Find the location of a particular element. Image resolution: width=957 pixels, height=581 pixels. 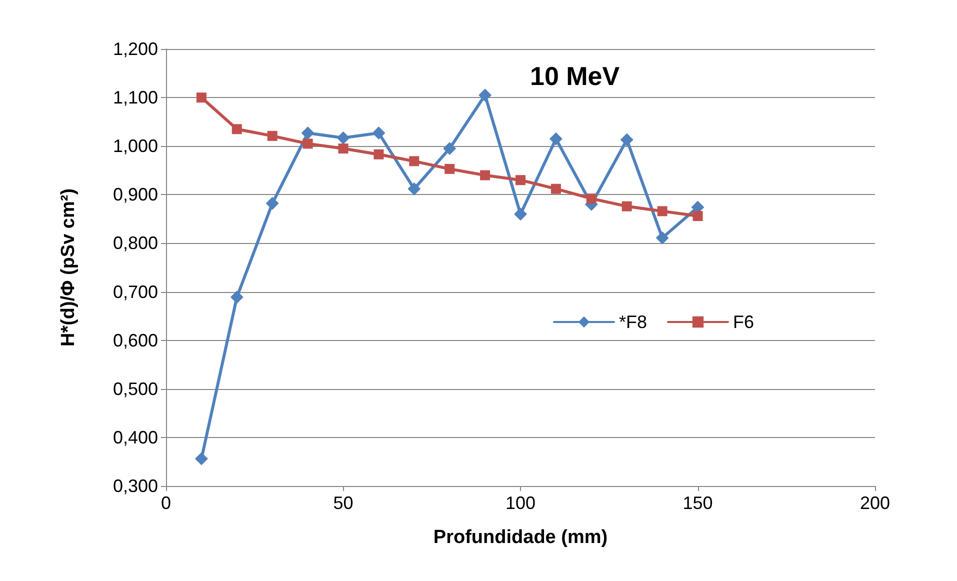

y-tick-label: 0,600 is located at coordinates (135, 340).